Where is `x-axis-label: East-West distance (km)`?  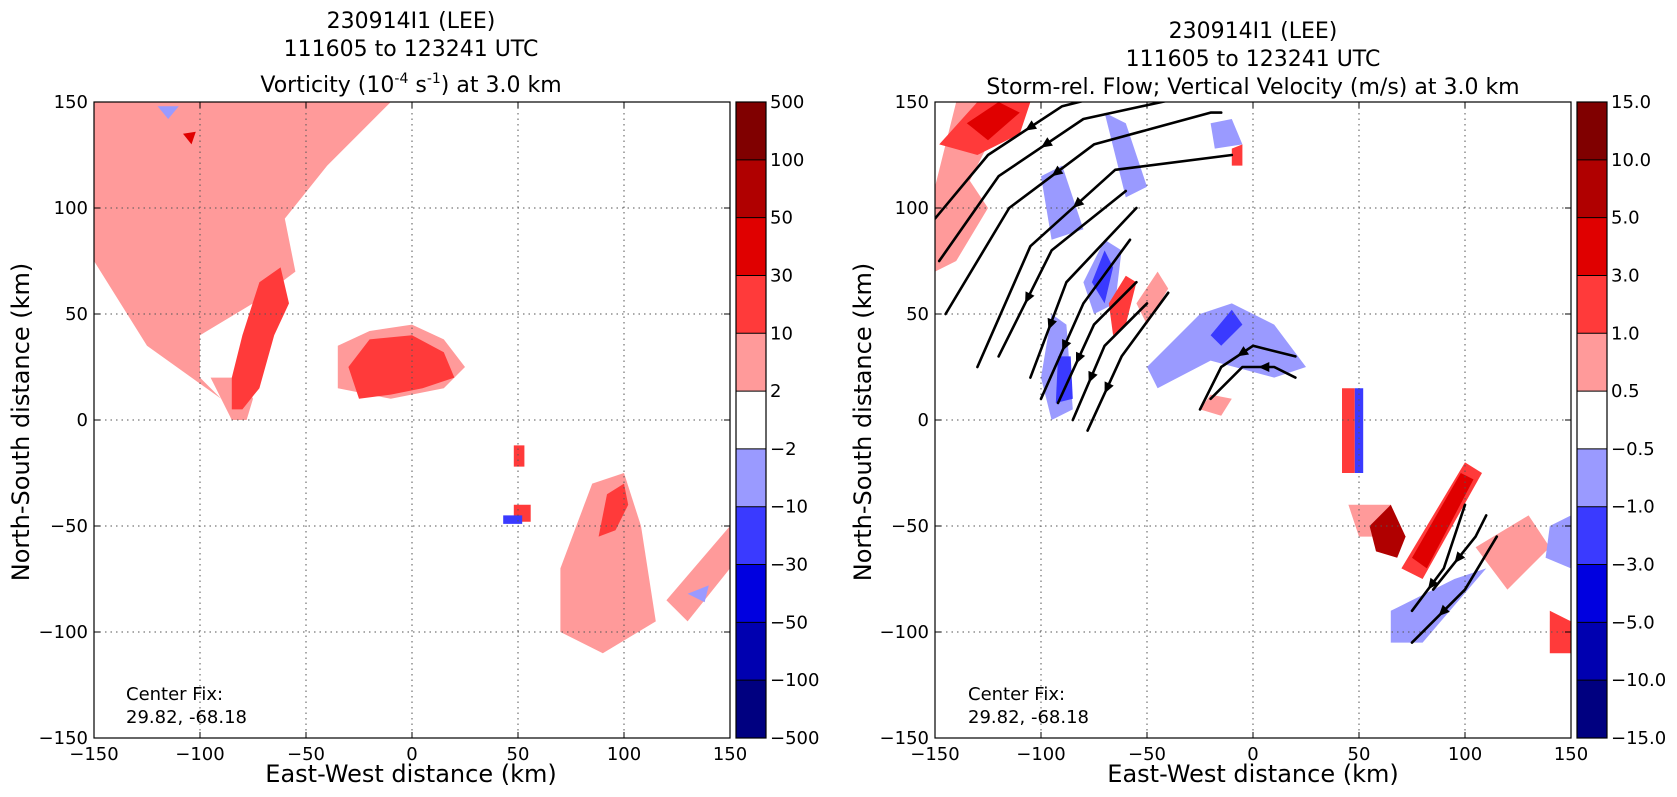
x-axis-label: East-West distance (km) is located at coordinates (1252, 774).